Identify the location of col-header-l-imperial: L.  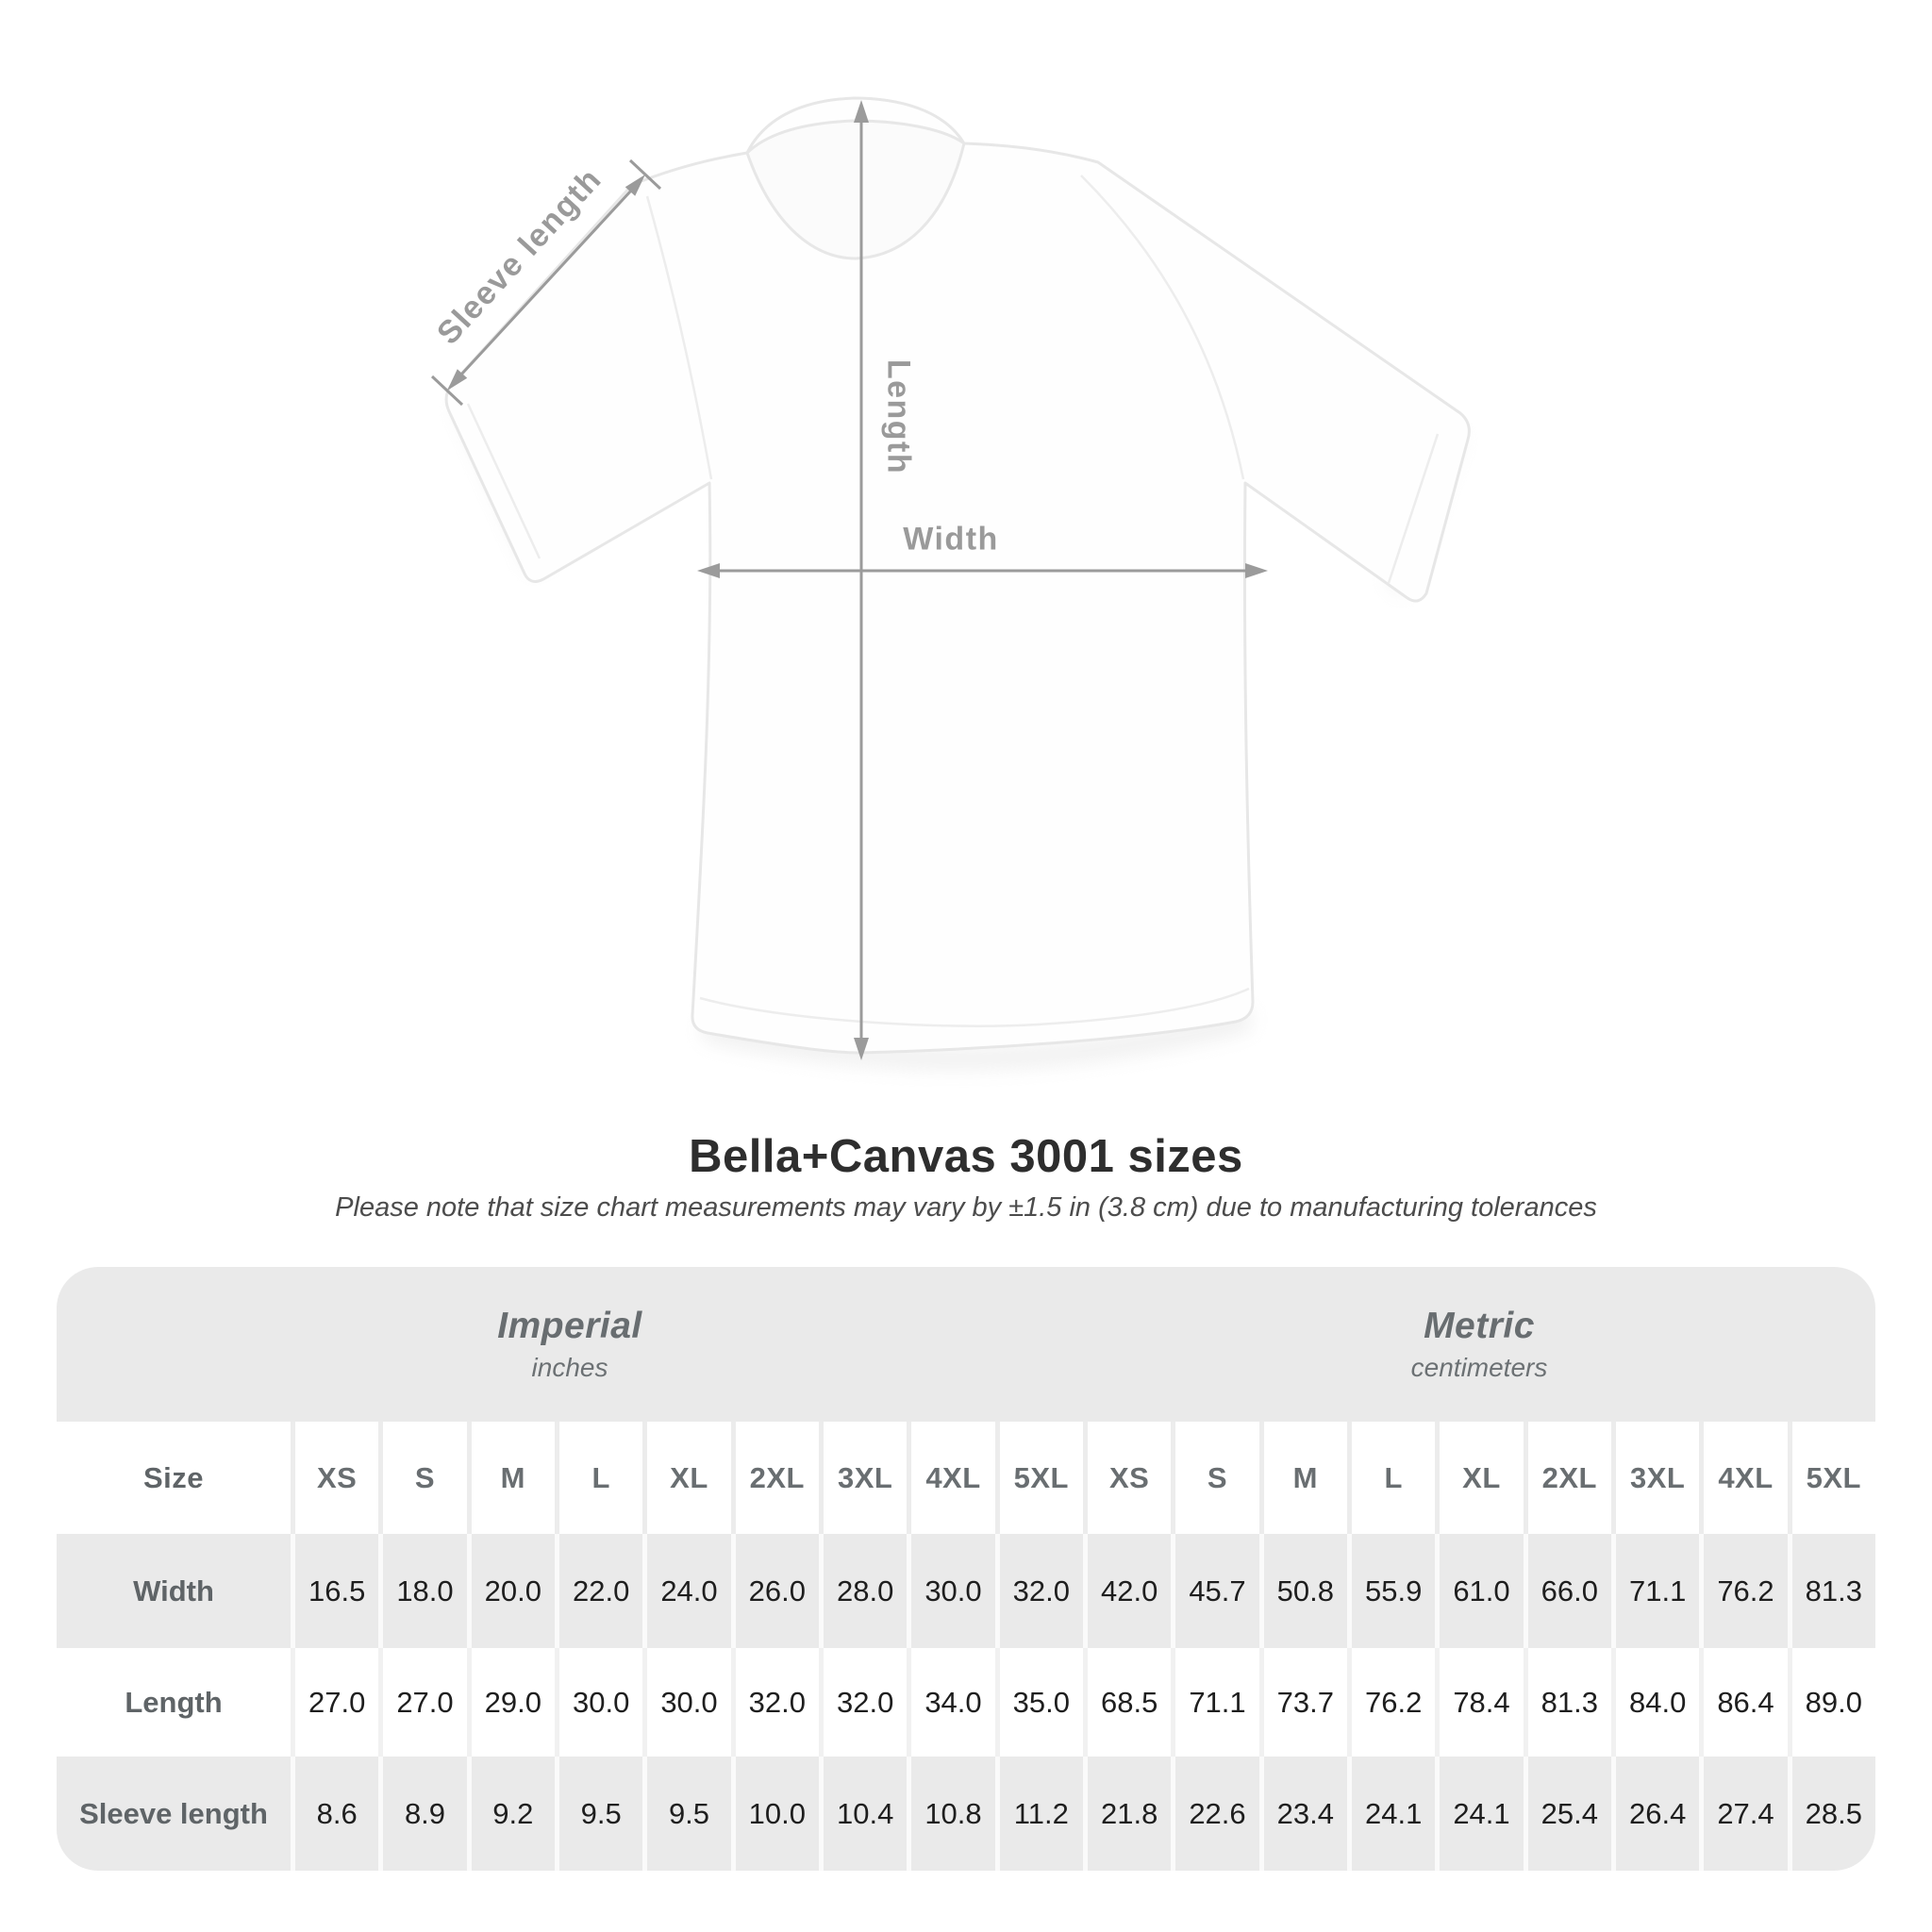
(599, 1478).